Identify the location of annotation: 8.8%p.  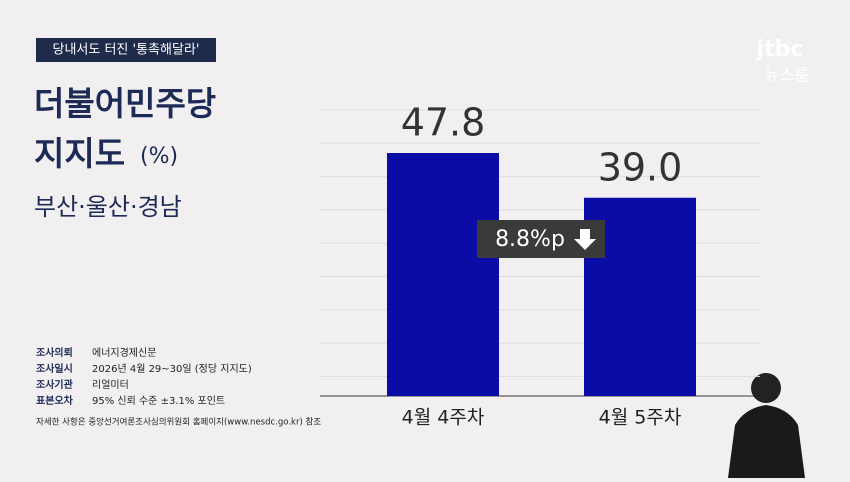
(530, 239).